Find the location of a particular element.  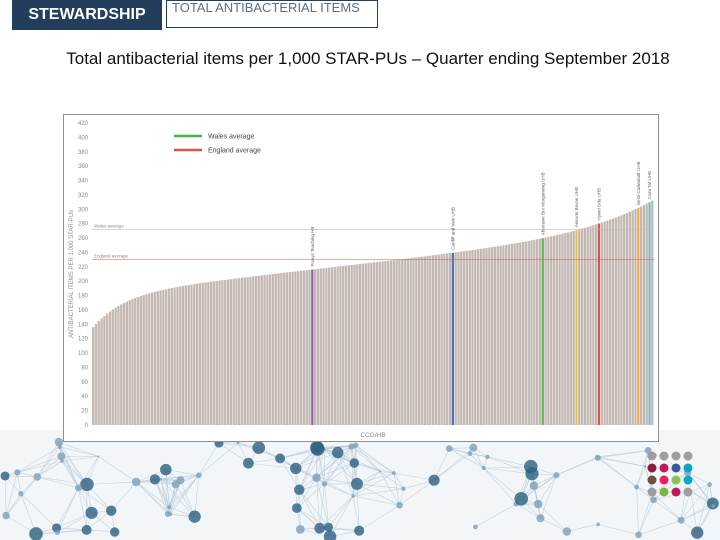

y-tick-label: 160 is located at coordinates (83, 311).